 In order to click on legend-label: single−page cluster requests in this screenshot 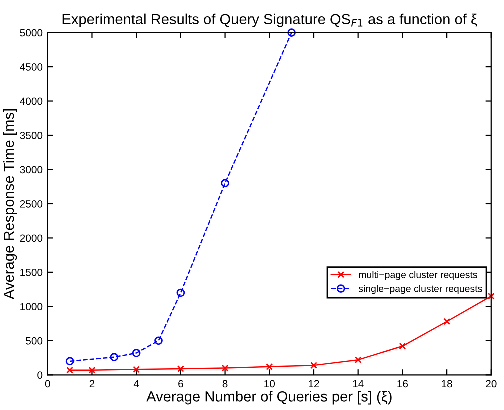, I will do `click(420, 289)`.